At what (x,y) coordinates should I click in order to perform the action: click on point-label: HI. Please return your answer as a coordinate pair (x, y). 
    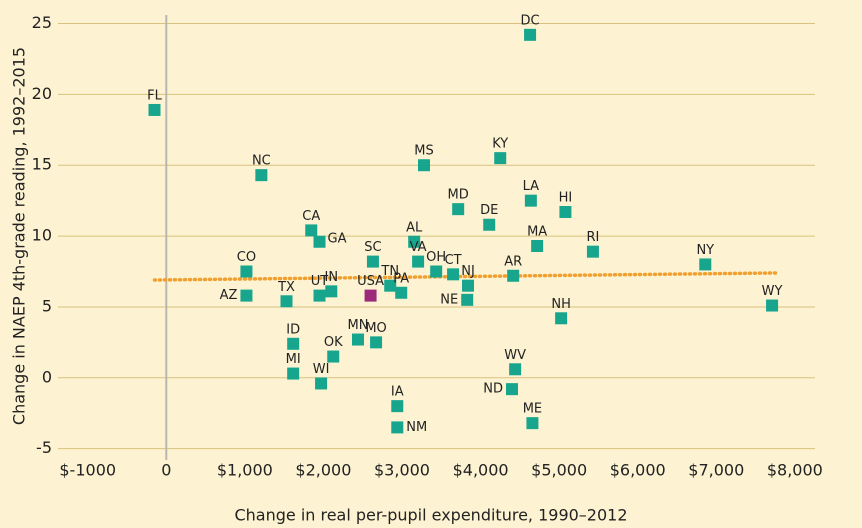
    Looking at the image, I should click on (566, 197).